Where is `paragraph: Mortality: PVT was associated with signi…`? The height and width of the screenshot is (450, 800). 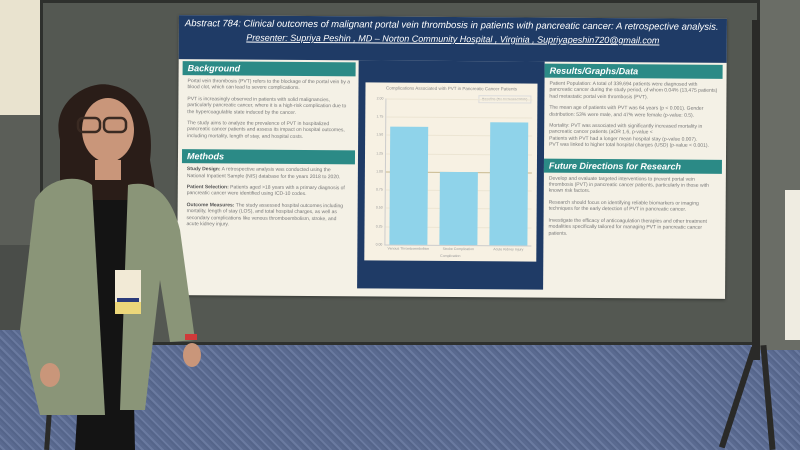
paragraph: Mortality: PVT was associated with signi… is located at coordinates (626, 129).